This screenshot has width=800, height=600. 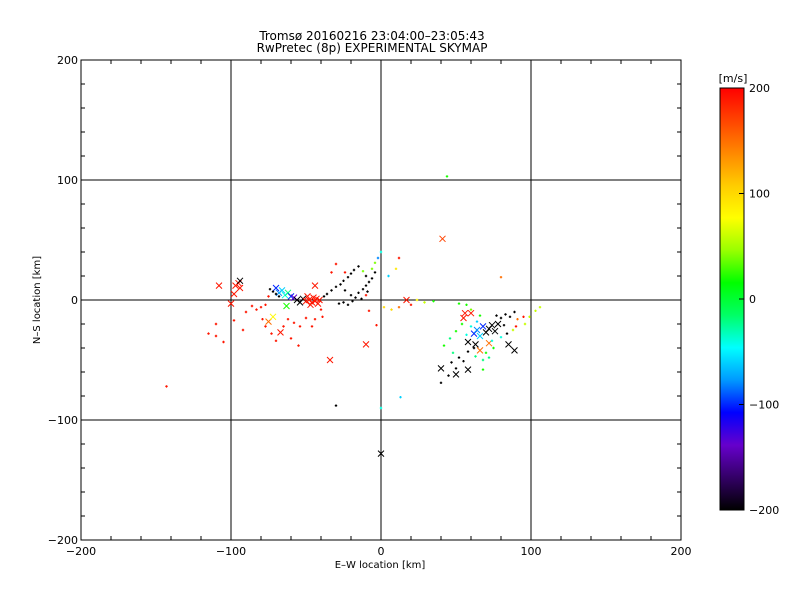 I want to click on y-tick-label: 100, so click(x=67, y=180).